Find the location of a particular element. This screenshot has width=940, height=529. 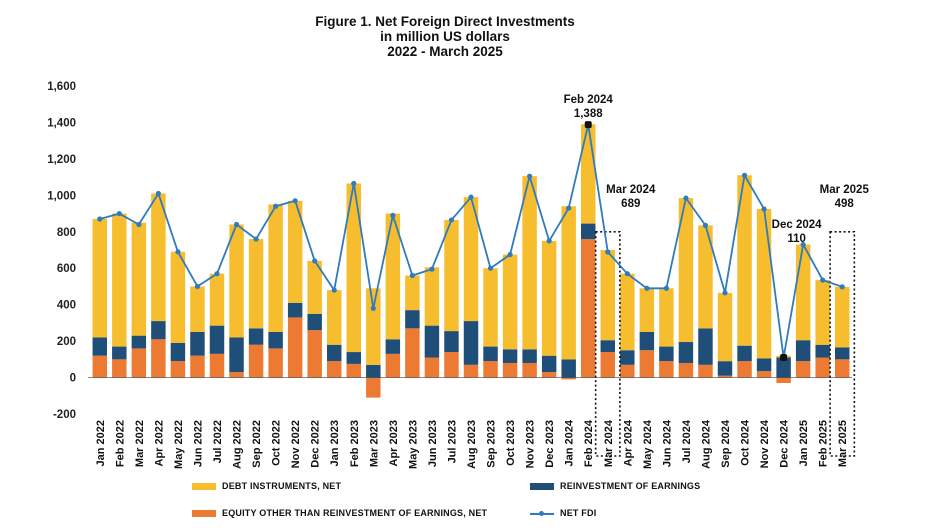

highlight-boxes is located at coordinates (725, 343).